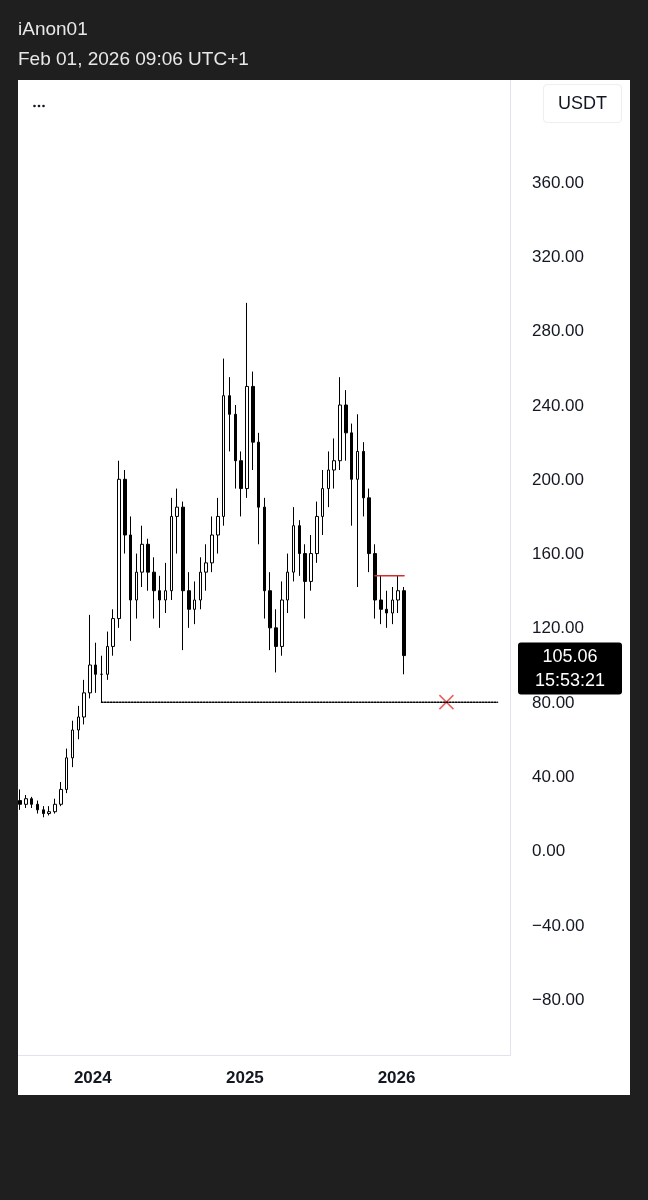 Image resolution: width=648 pixels, height=1200 pixels. I want to click on text: iAnon01, so click(53, 29).